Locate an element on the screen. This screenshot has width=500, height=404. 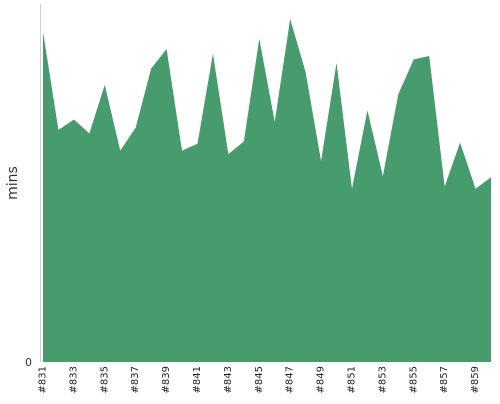
y-ticks: 0 is located at coordinates (28, 362).